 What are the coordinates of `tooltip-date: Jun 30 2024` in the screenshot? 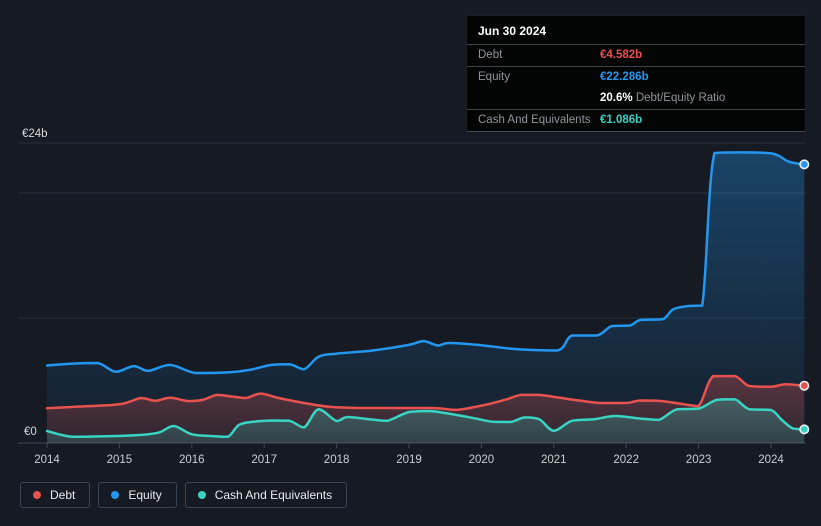 It's located at (636, 30).